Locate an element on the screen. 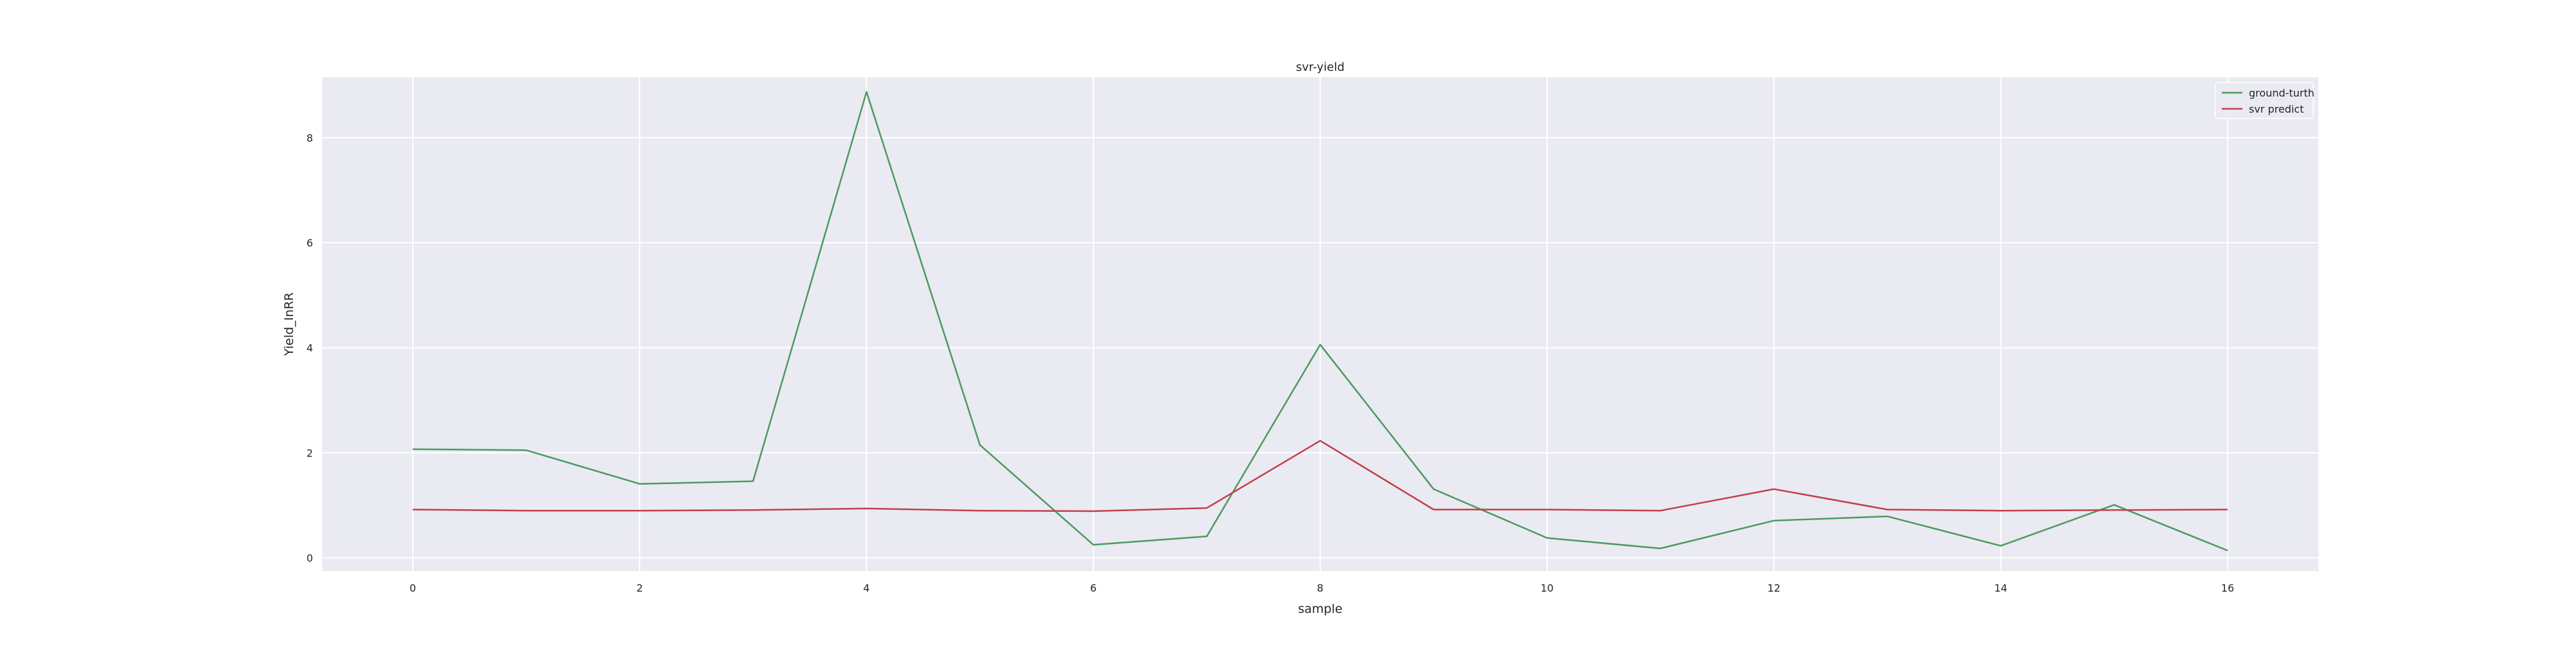 This screenshot has width=2576, height=647. y-tick-label: 6 is located at coordinates (310, 243).